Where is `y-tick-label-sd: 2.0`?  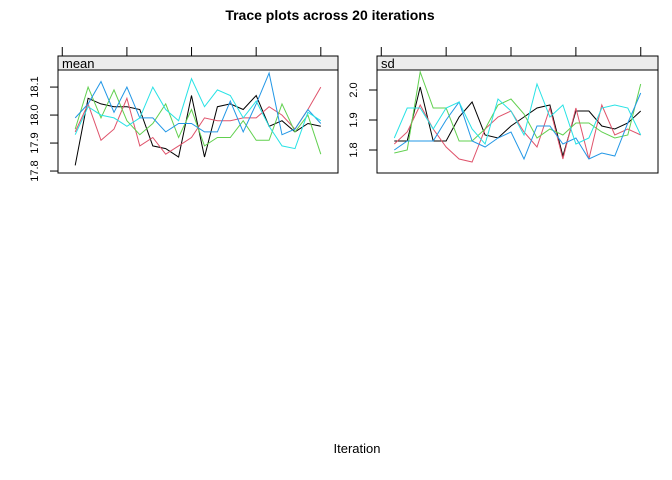
y-tick-label-sd: 2.0 is located at coordinates (354, 89).